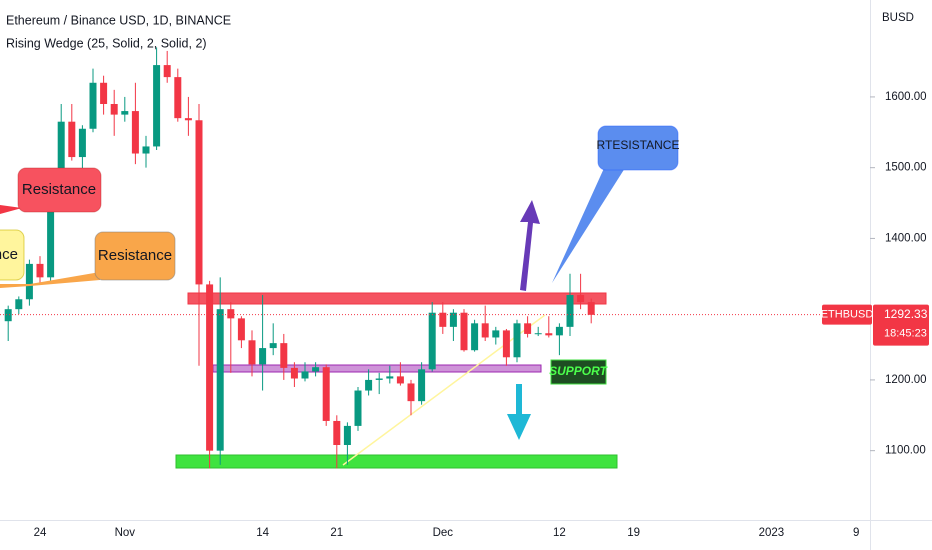 This screenshot has height=550, width=932. Describe the element at coordinates (856, 533) in the screenshot. I see `x-tick-label: 9` at that location.